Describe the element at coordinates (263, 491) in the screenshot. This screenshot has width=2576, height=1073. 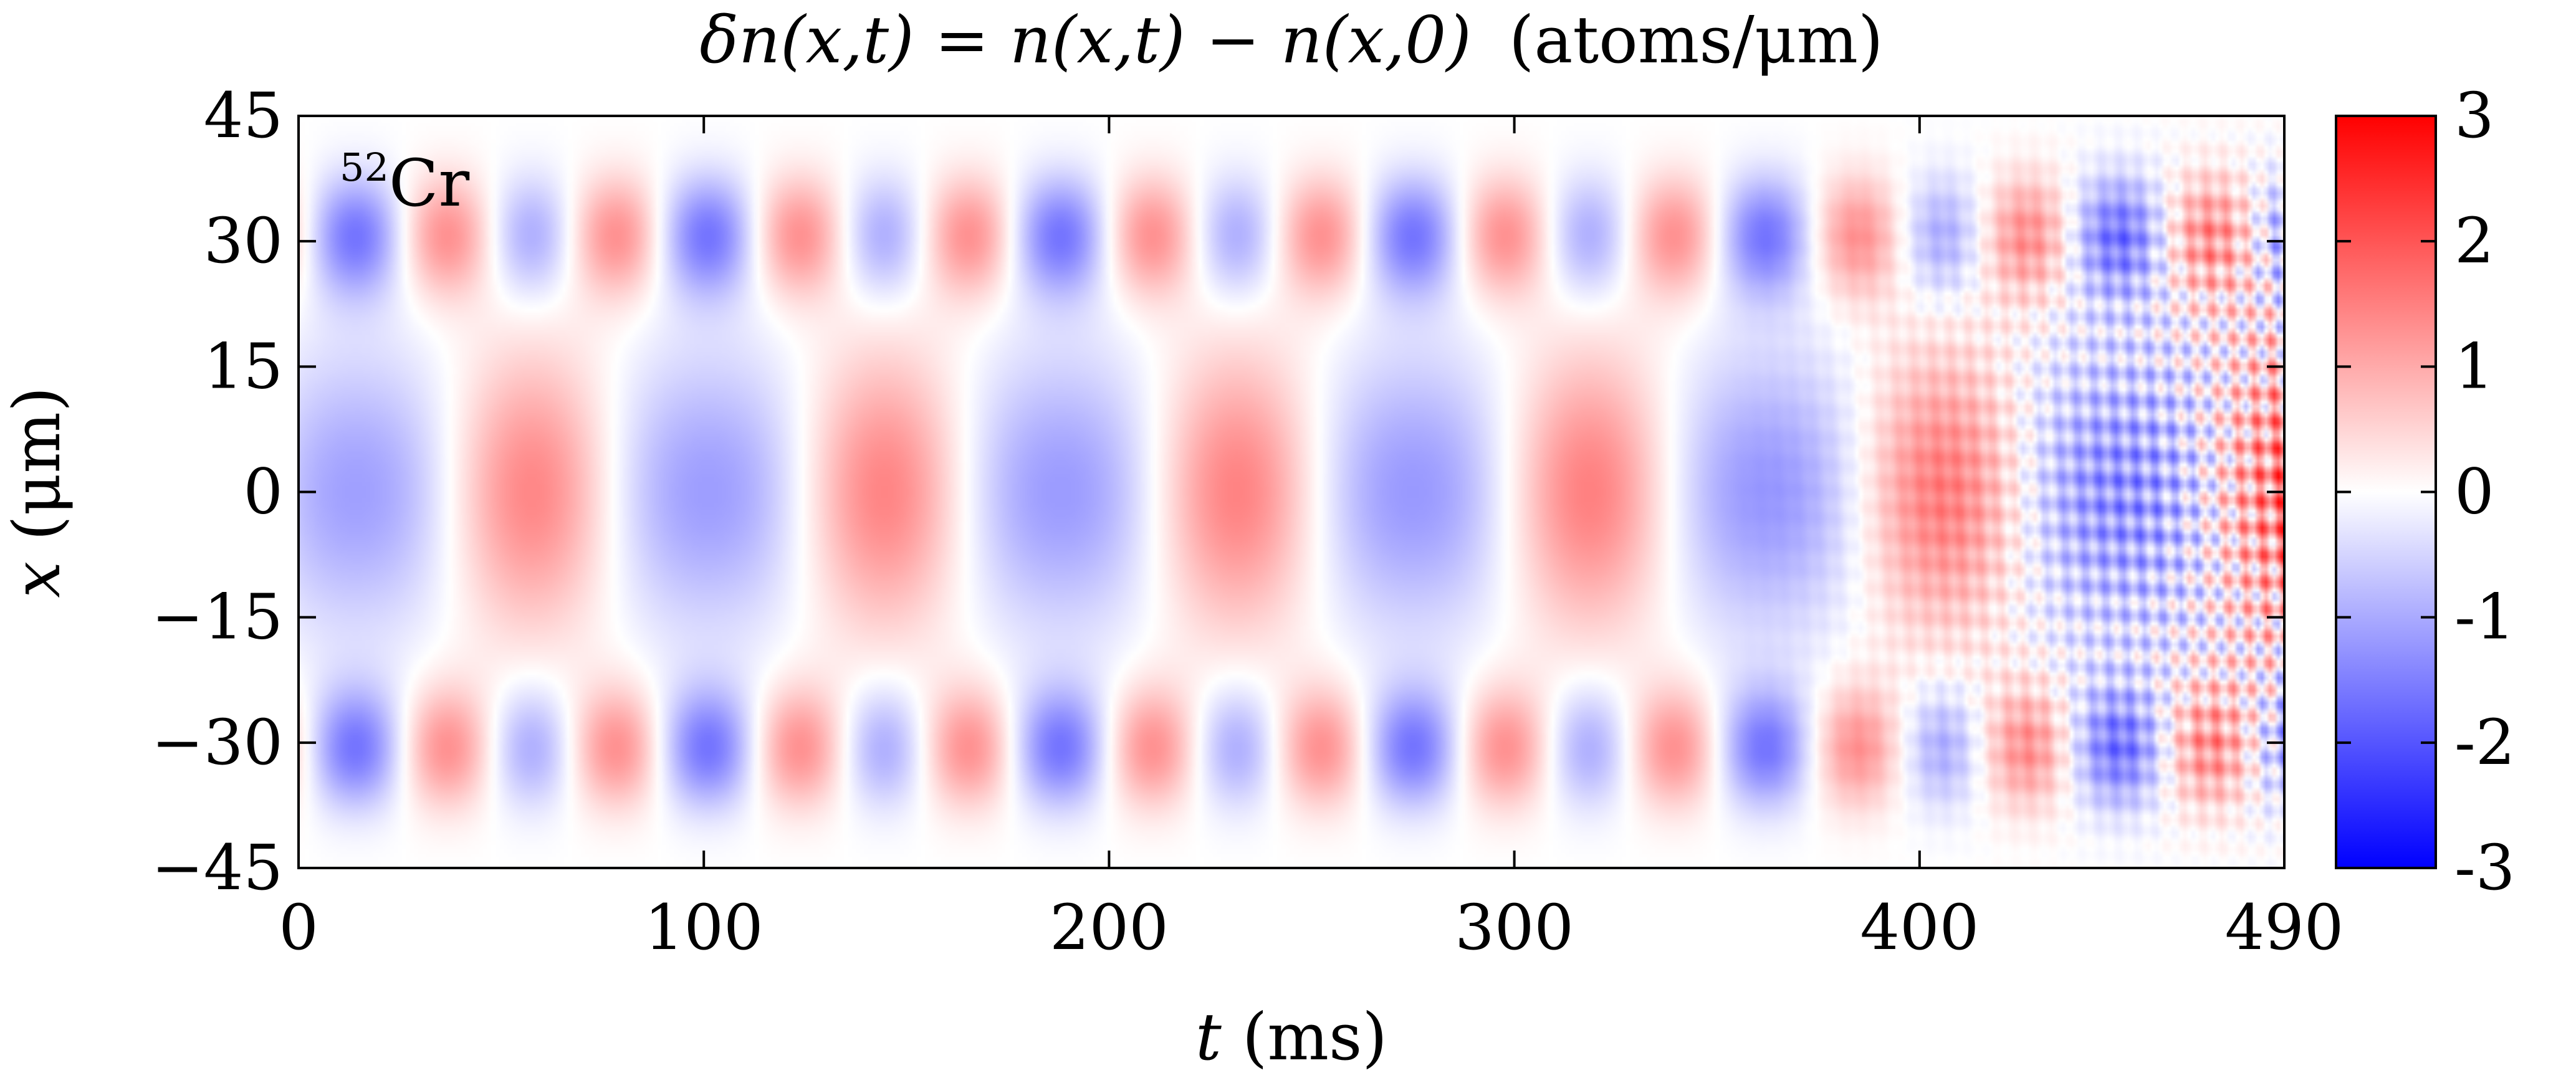
I see `y-tick-label: 0` at that location.